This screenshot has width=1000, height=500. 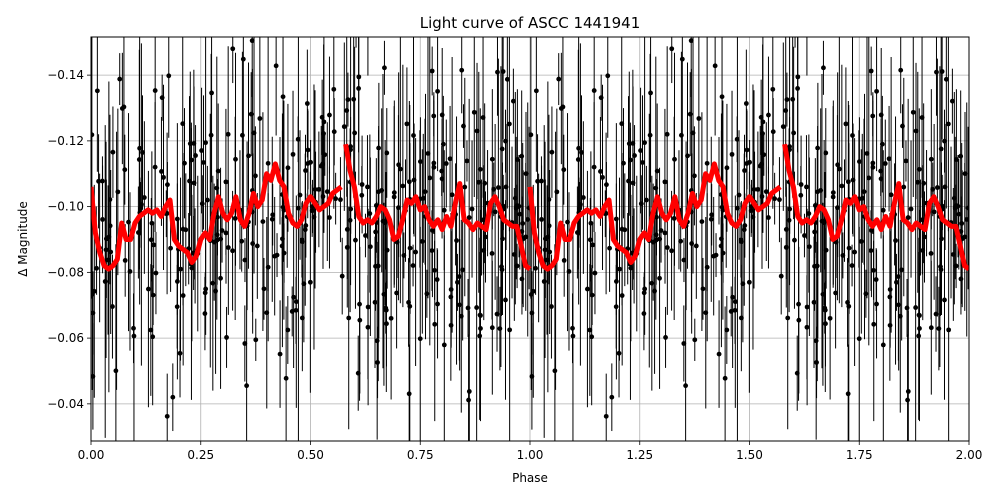 What do you see at coordinates (530, 478) in the screenshot?
I see `x-axis-label: Phase` at bounding box center [530, 478].